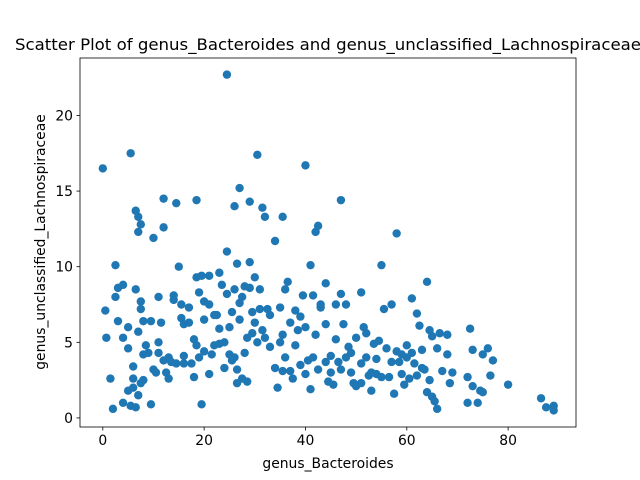 The image size is (640, 480). I want to click on x-tick-label: 0, so click(102, 441).